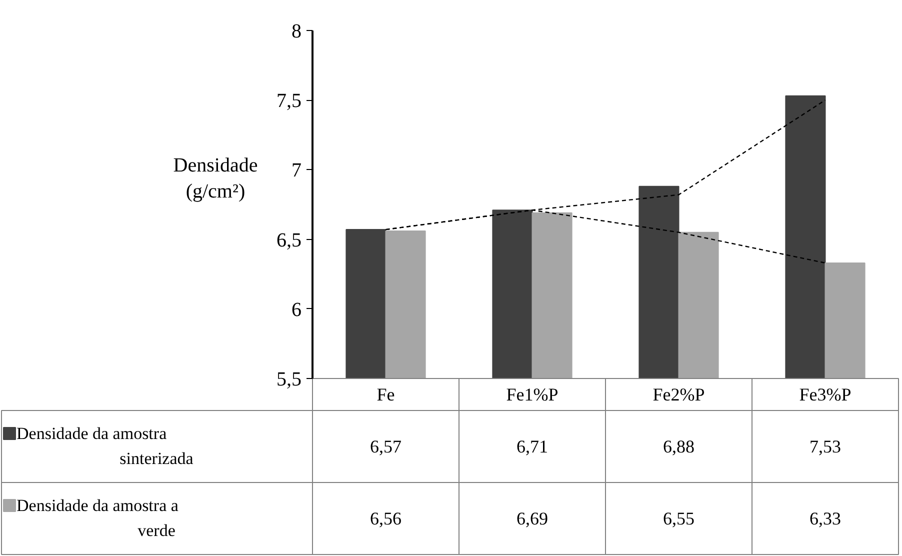  I want to click on data-label: 6,57, so click(386, 446).